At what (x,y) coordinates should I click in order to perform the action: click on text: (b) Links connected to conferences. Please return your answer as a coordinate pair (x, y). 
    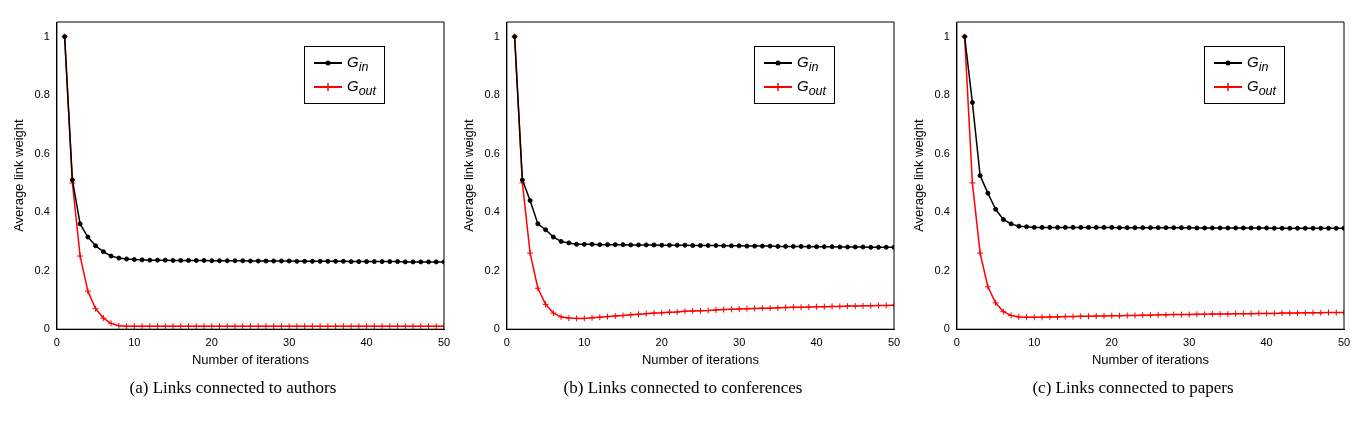
    Looking at the image, I should click on (683, 388).